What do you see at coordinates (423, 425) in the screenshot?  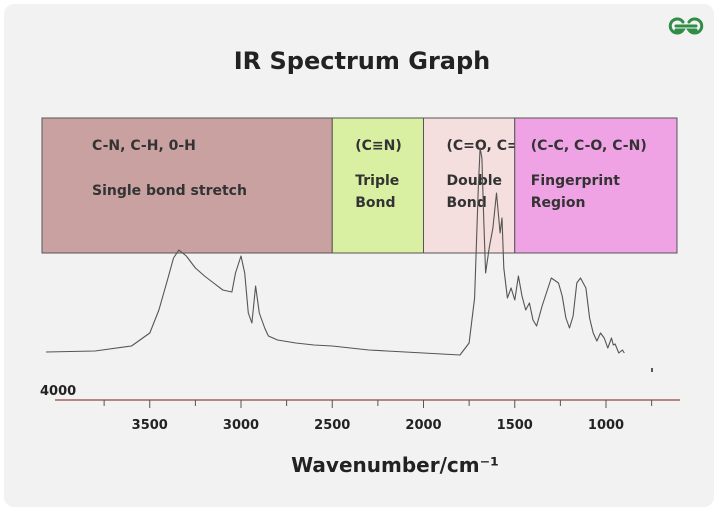 I see `tick-label: 2000` at bounding box center [423, 425].